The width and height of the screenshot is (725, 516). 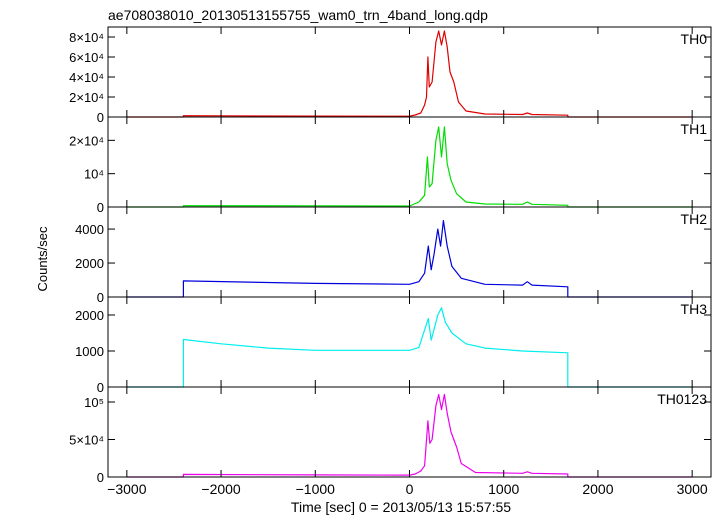 What do you see at coordinates (409, 435) in the screenshot?
I see `series-line-th0123` at bounding box center [409, 435].